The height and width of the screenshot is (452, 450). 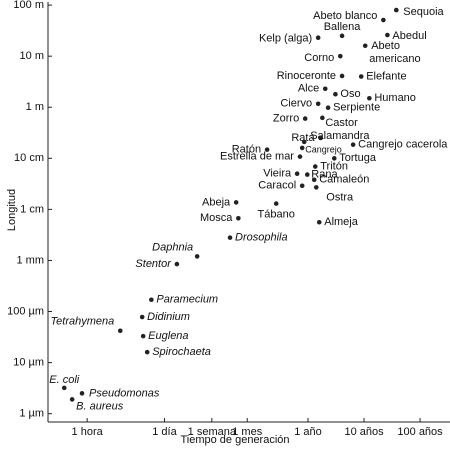 What do you see at coordinates (168, 336) in the screenshot?
I see `point-label: Euglena` at bounding box center [168, 336].